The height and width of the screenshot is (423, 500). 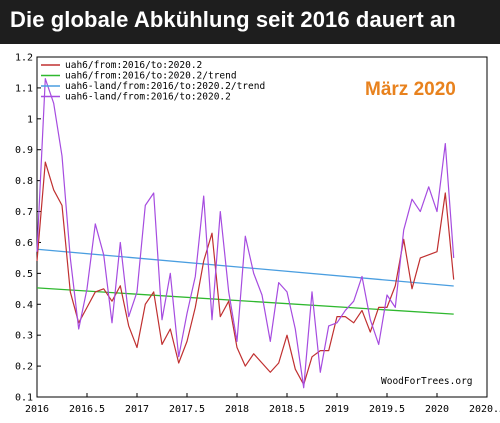 What do you see at coordinates (427, 381) in the screenshot?
I see `credit-label: WoodForTrees.org` at bounding box center [427, 381].